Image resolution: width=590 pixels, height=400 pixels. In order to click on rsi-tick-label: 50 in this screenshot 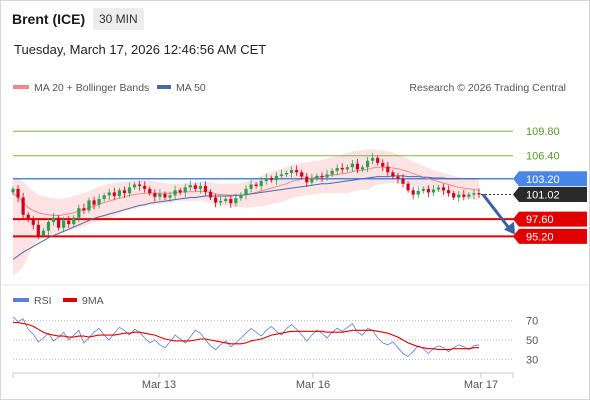, I will do `click(532, 341)`.